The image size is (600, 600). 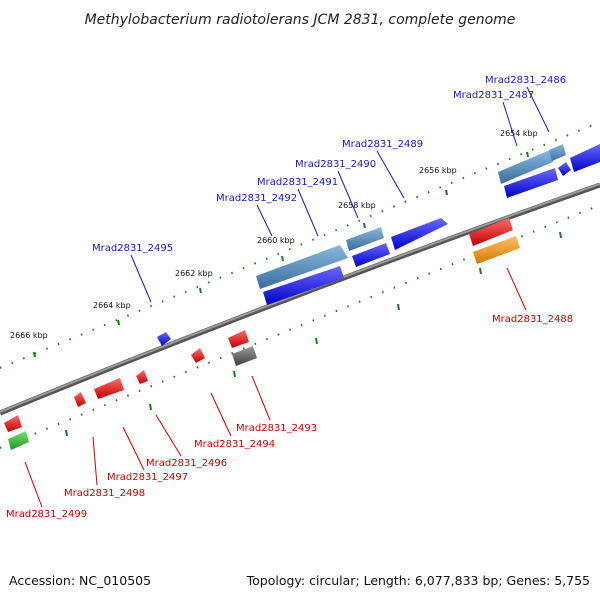 I want to click on gene-mrad2831-2490-b, so click(x=371, y=255).